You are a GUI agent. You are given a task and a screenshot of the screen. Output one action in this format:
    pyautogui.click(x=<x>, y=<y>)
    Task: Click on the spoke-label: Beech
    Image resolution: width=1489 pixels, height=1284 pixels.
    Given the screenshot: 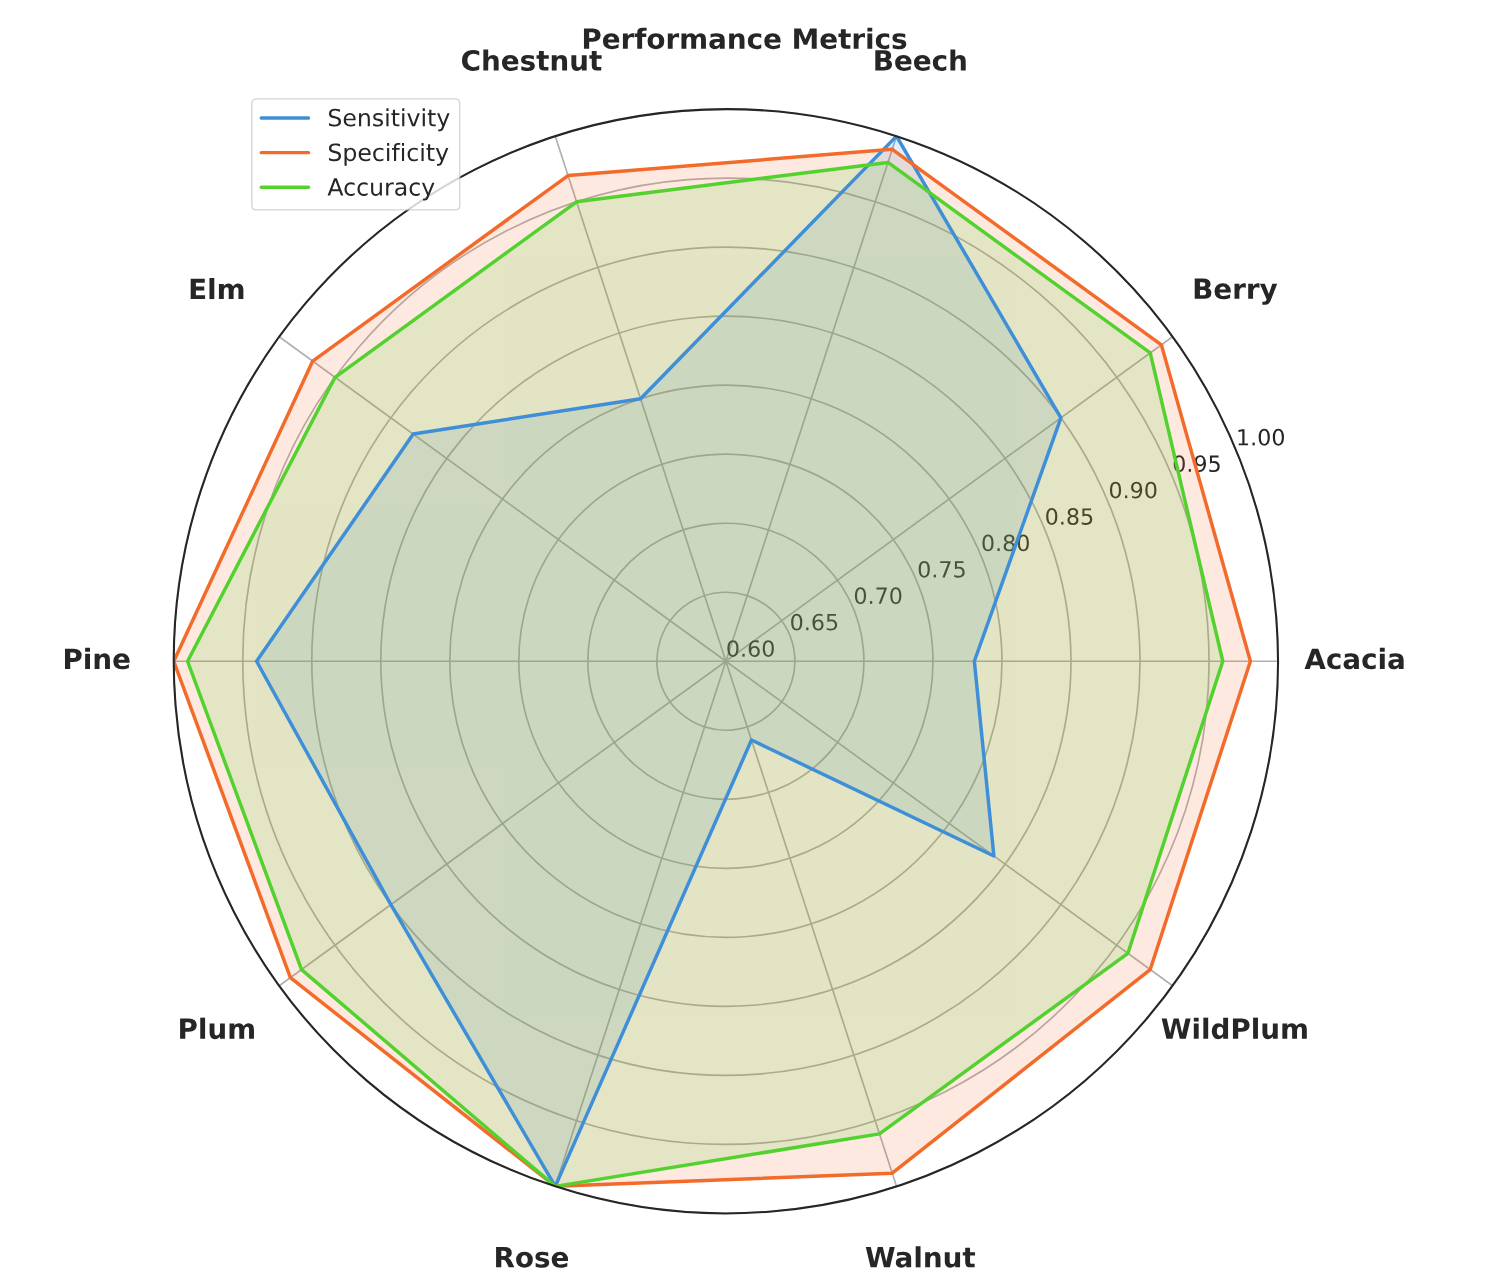 What is the action you would take?
    pyautogui.click(x=920, y=60)
    